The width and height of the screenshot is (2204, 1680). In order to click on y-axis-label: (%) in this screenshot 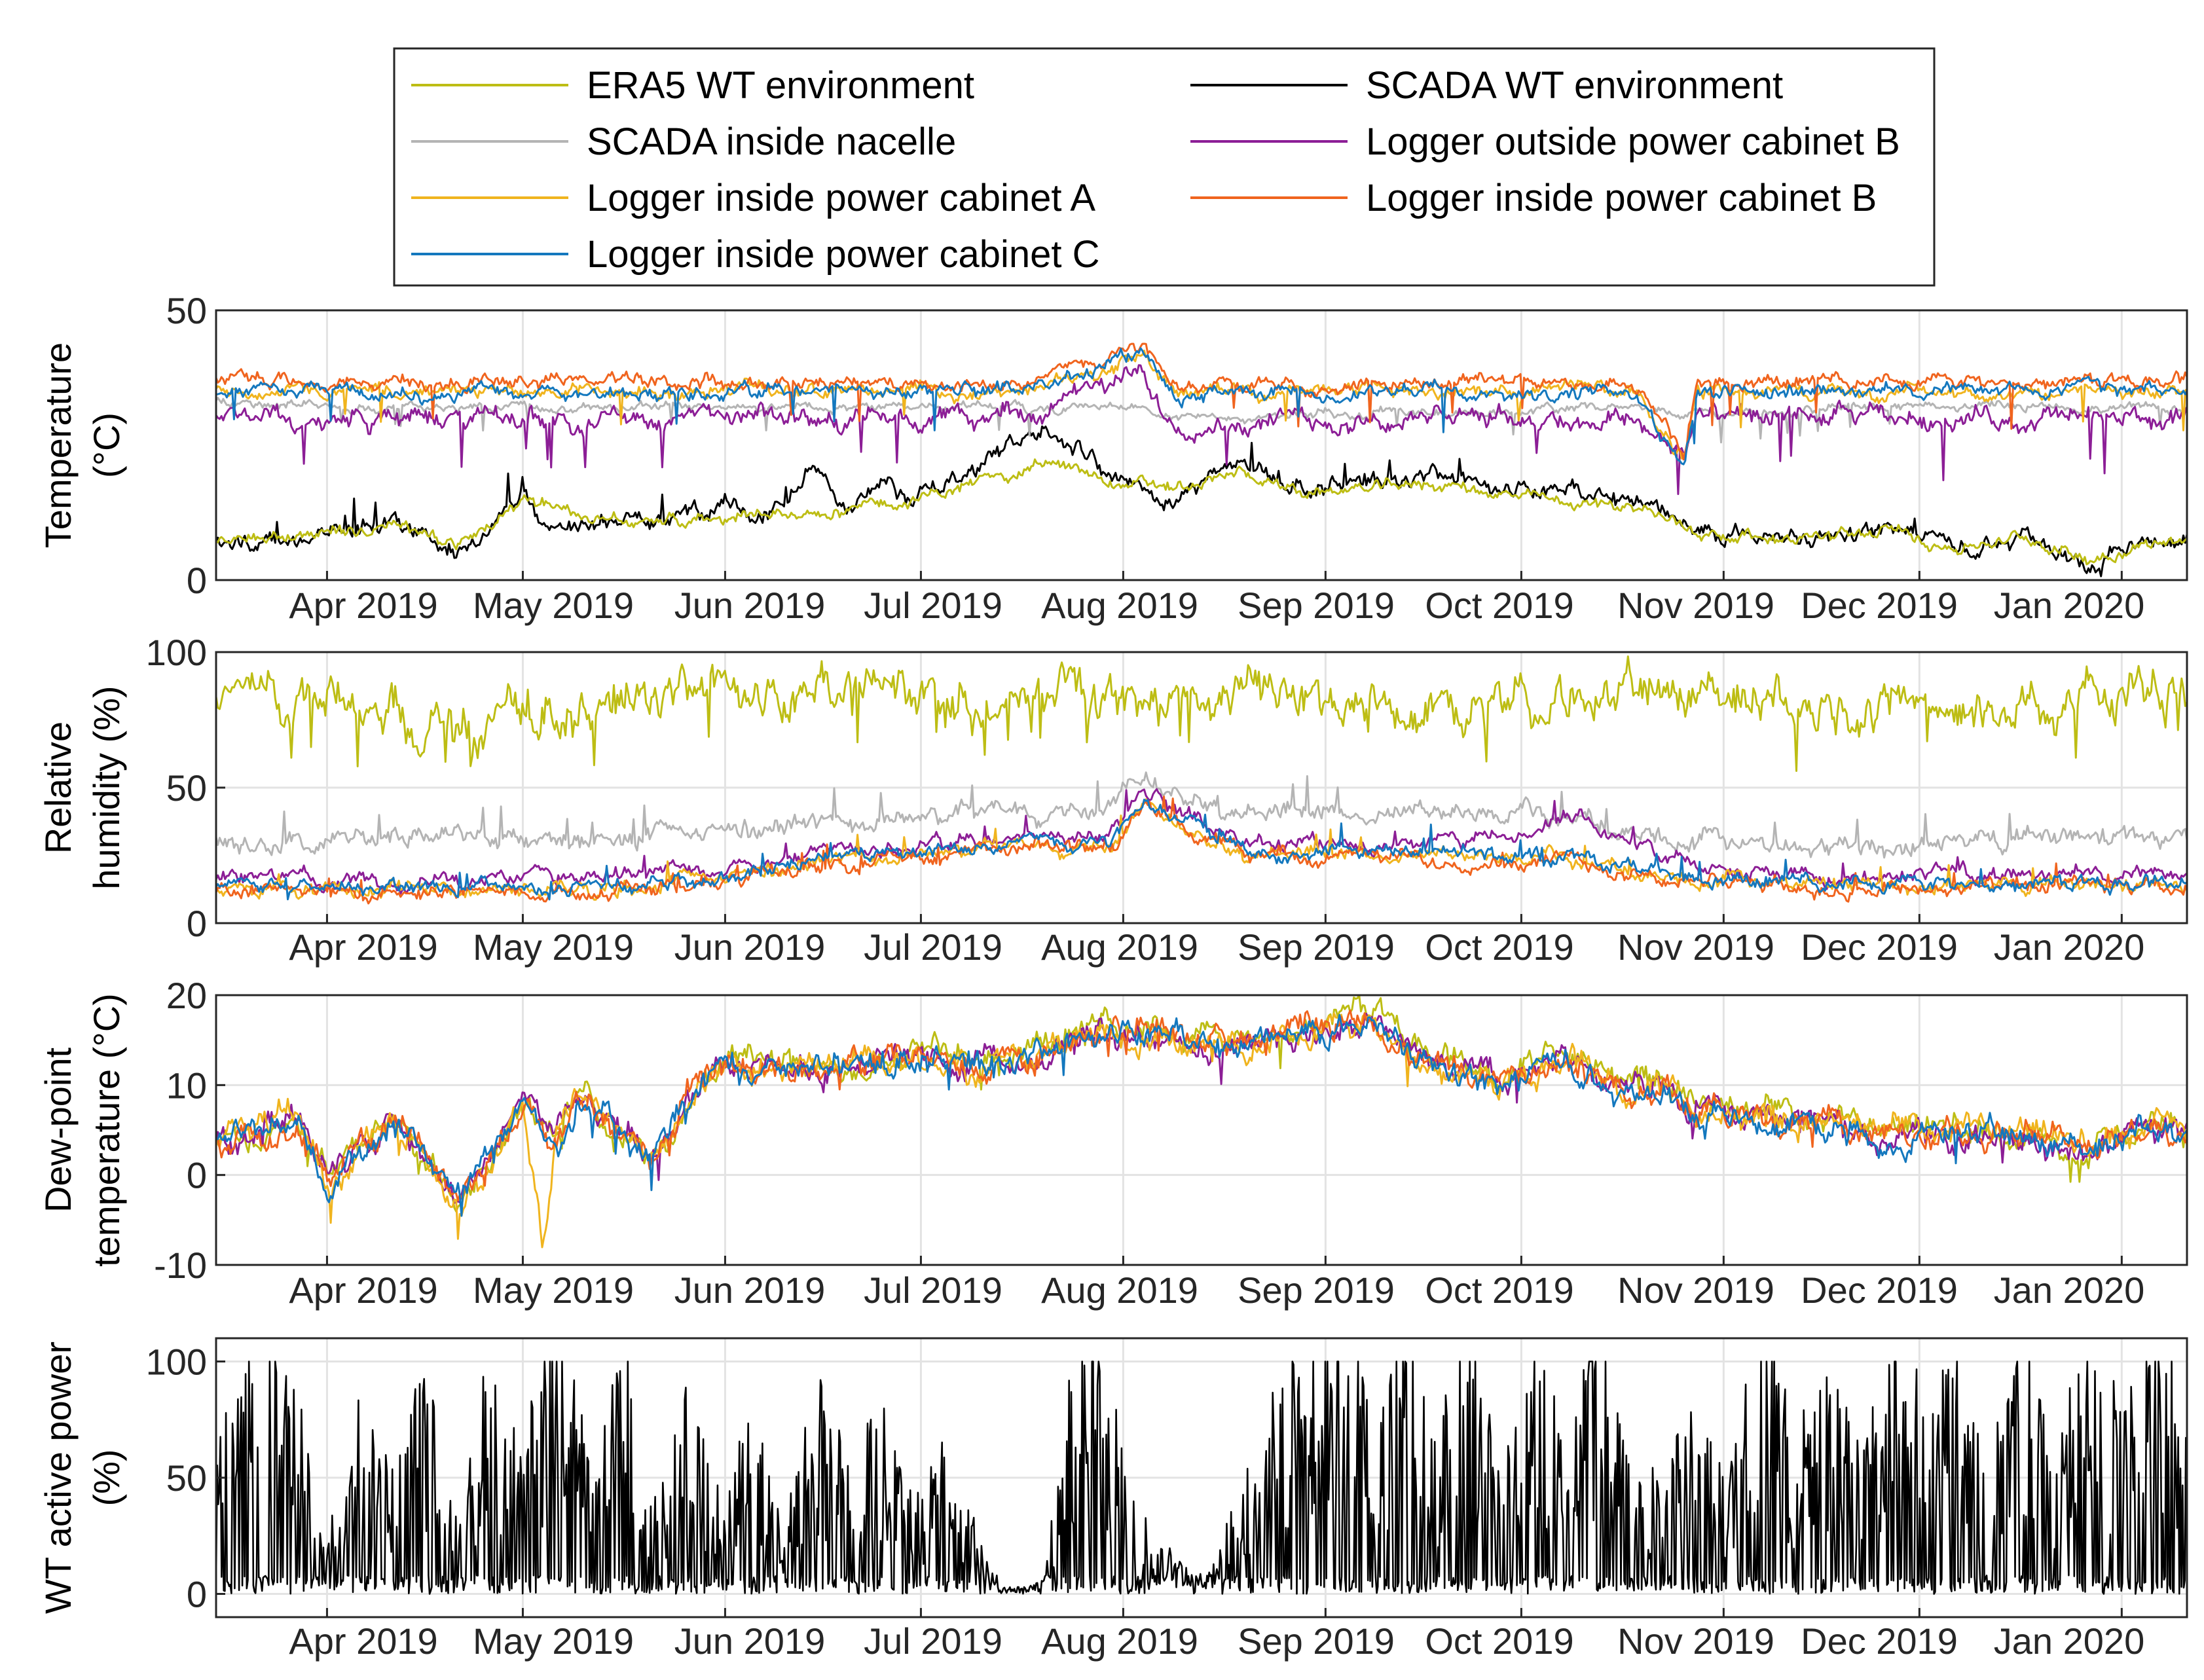, I will do `click(106, 1477)`.